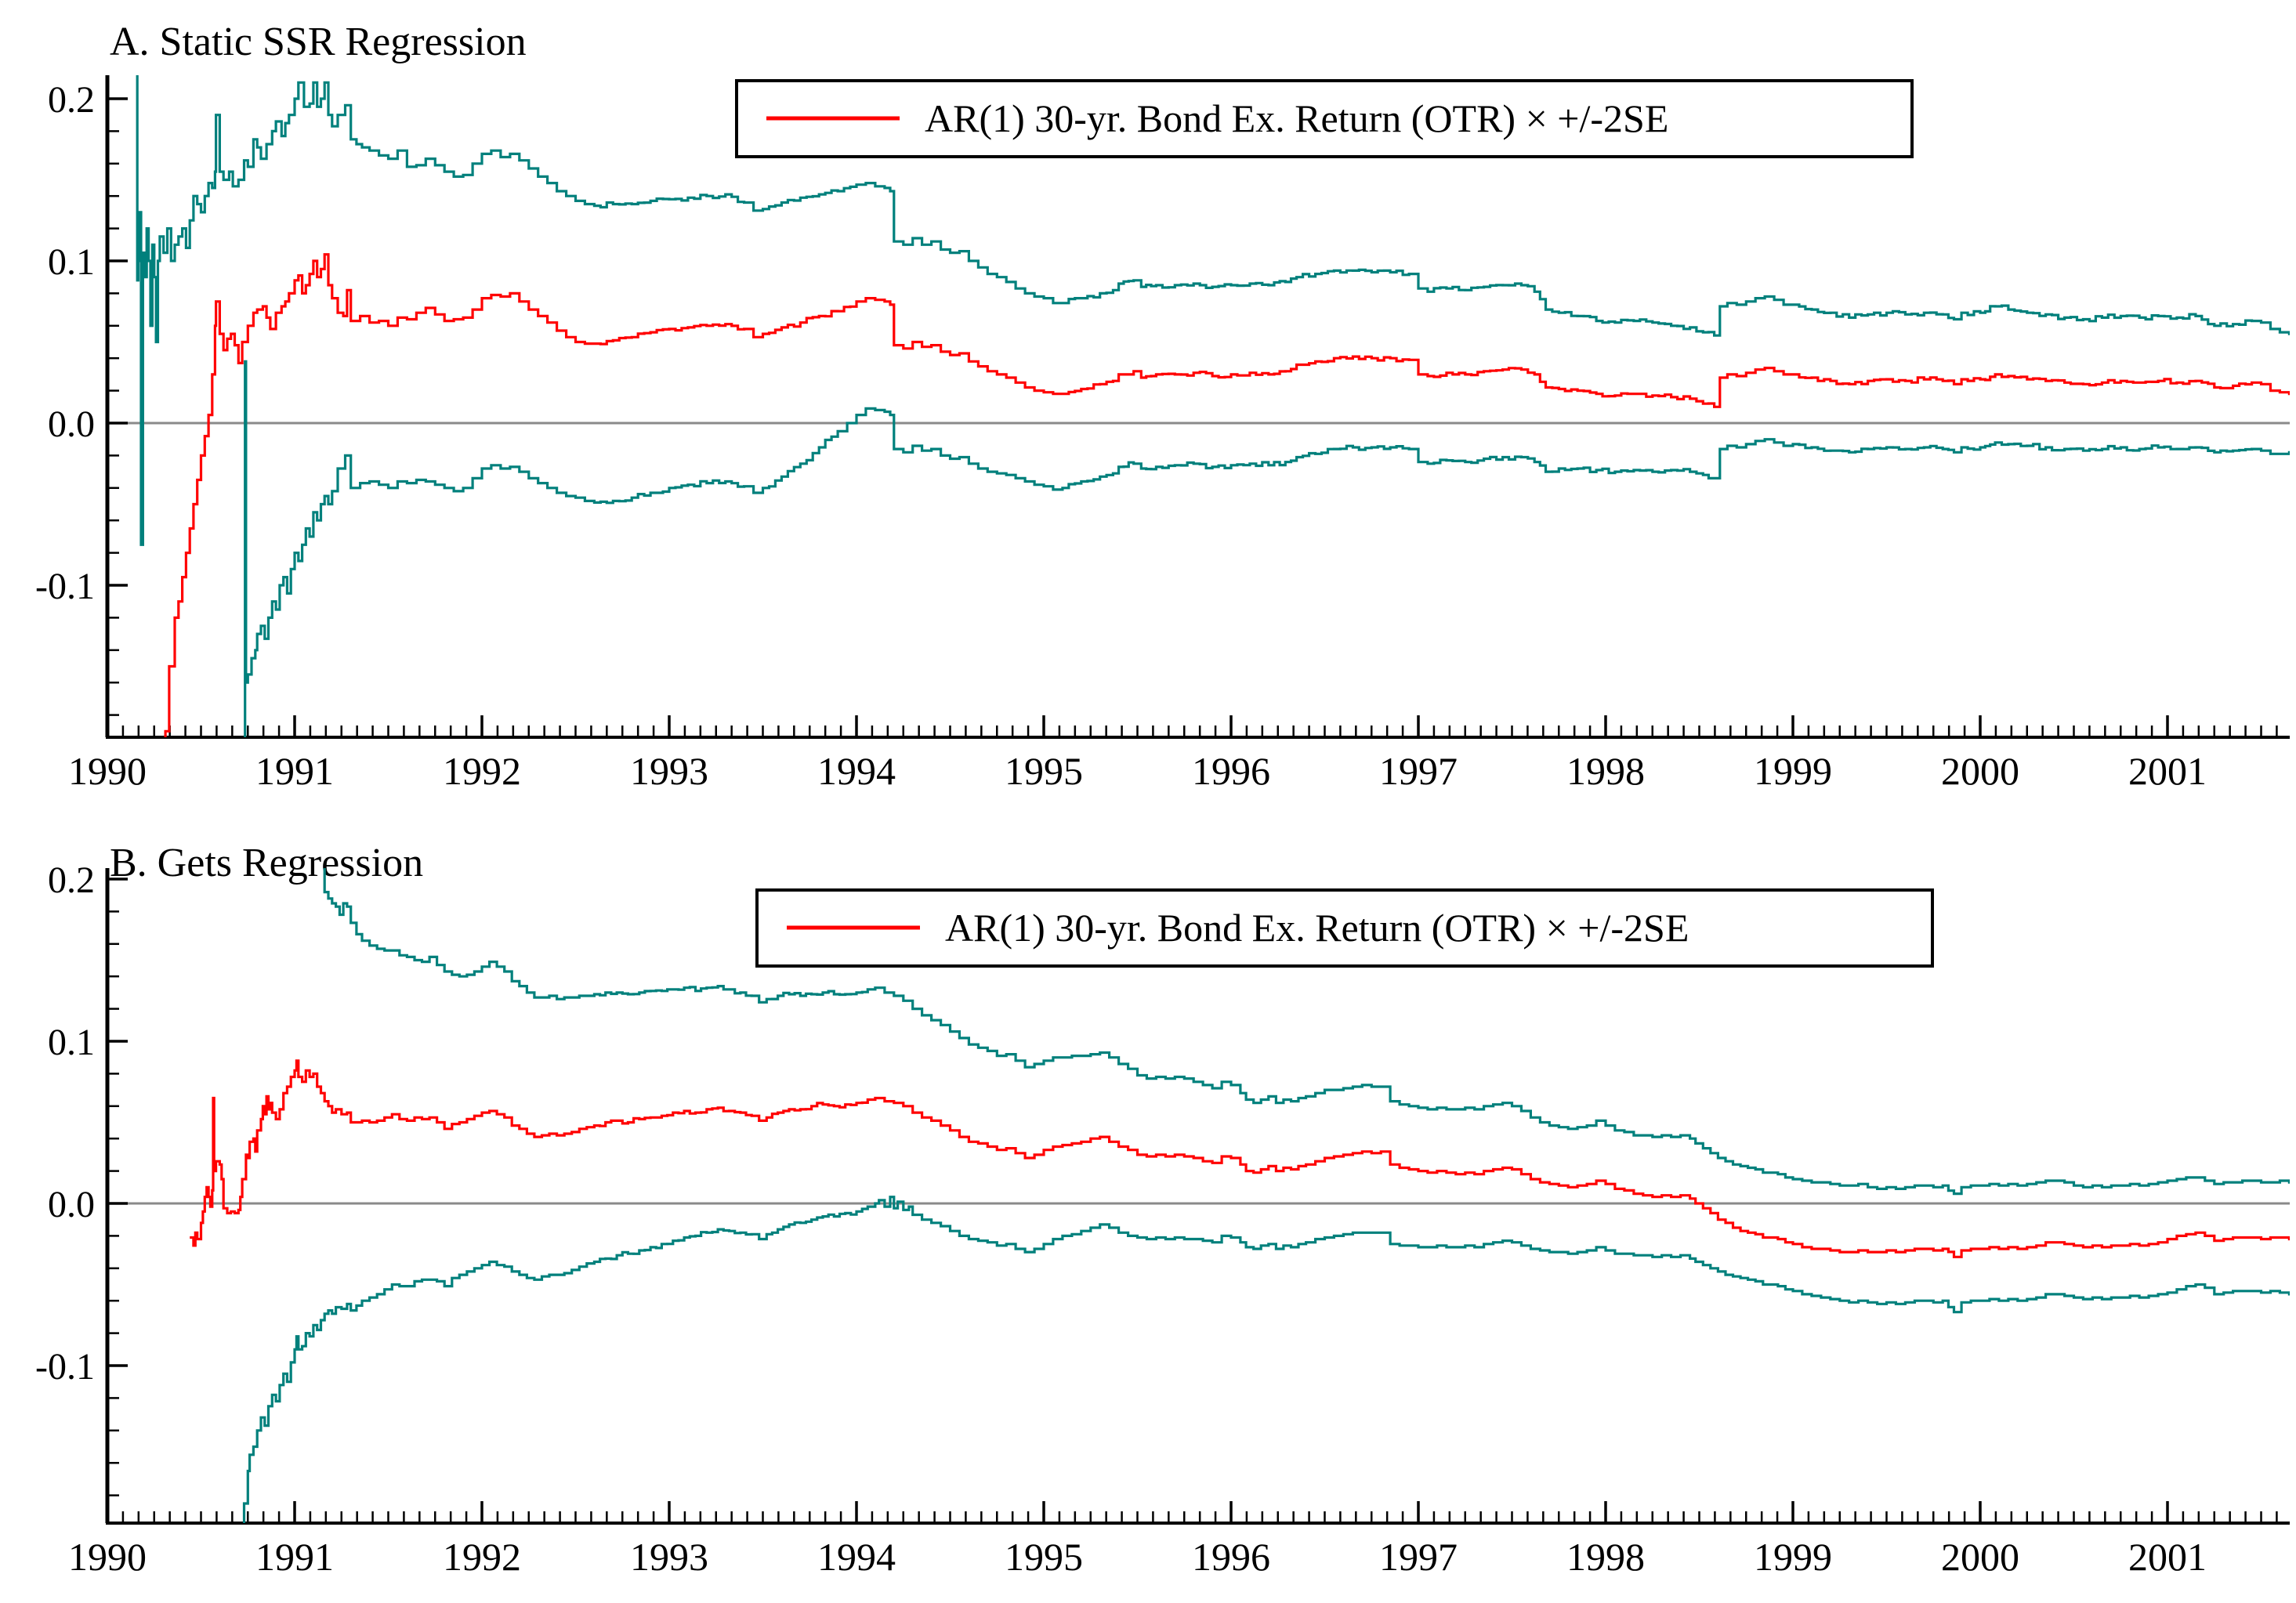 The image size is (2296, 1603). What do you see at coordinates (266, 863) in the screenshot?
I see `panel-b-title: B. Gets Regression` at bounding box center [266, 863].